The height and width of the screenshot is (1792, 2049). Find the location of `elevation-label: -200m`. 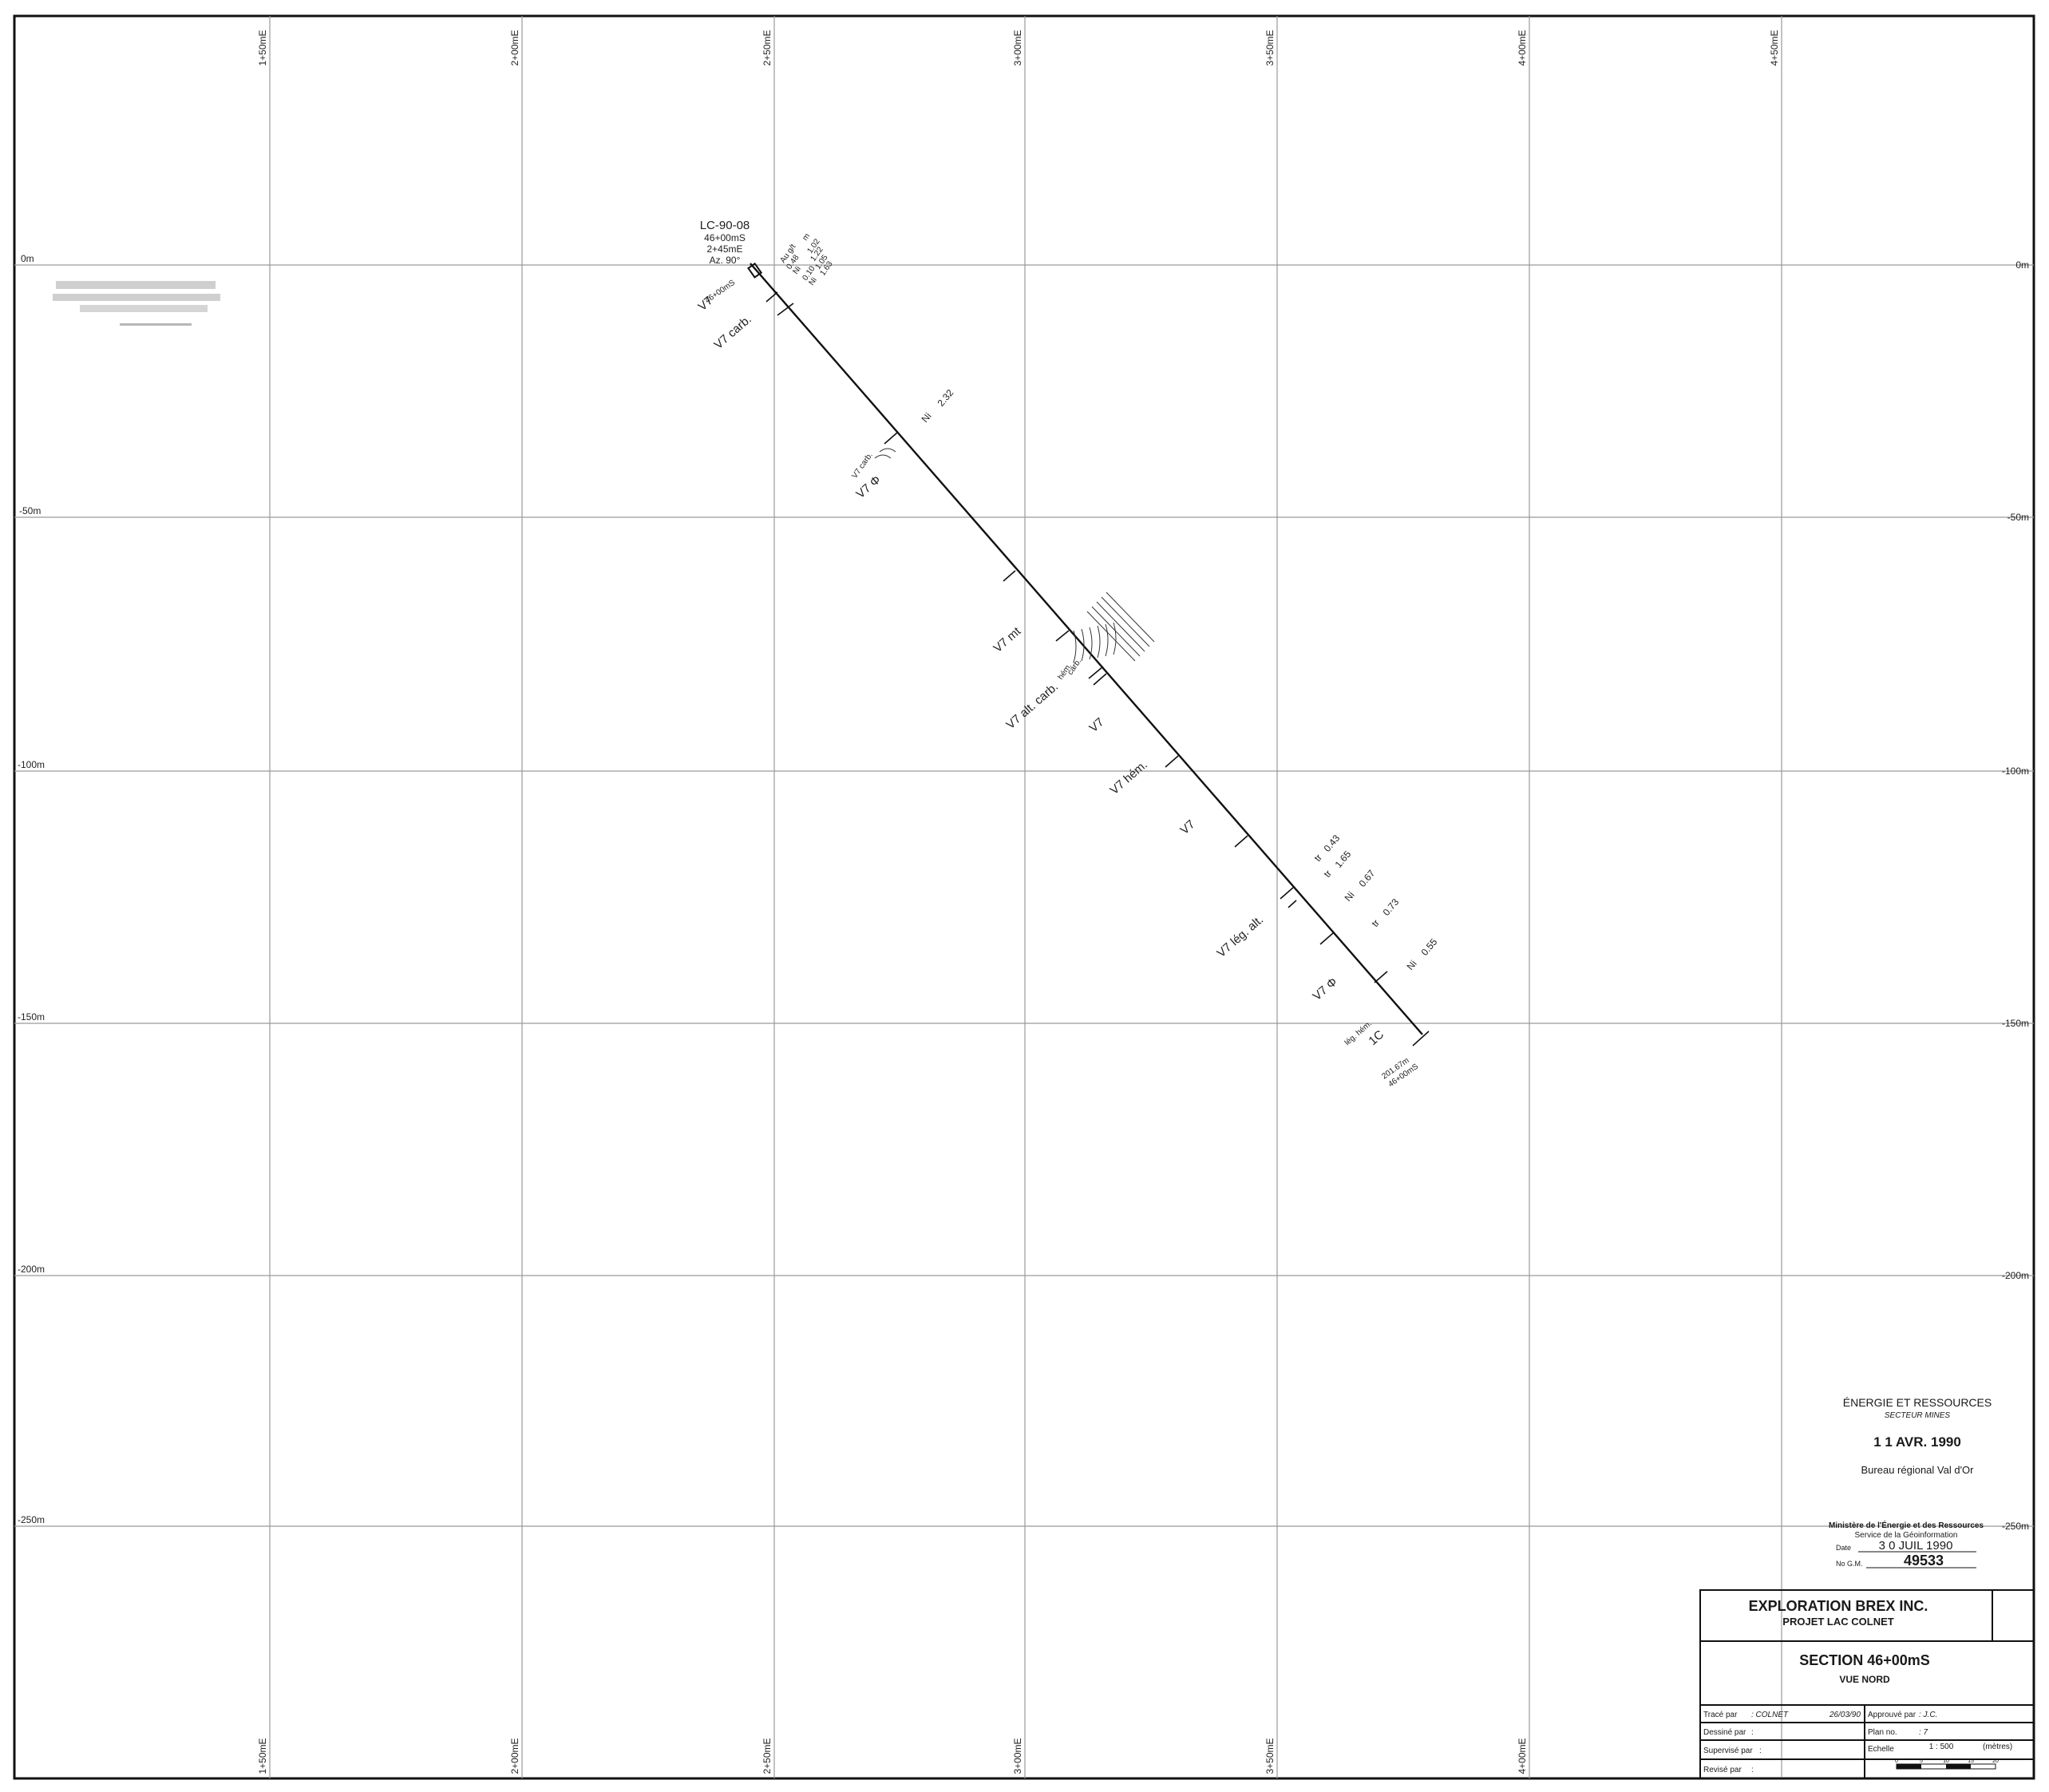

elevation-label: -200m is located at coordinates (32, 1269).